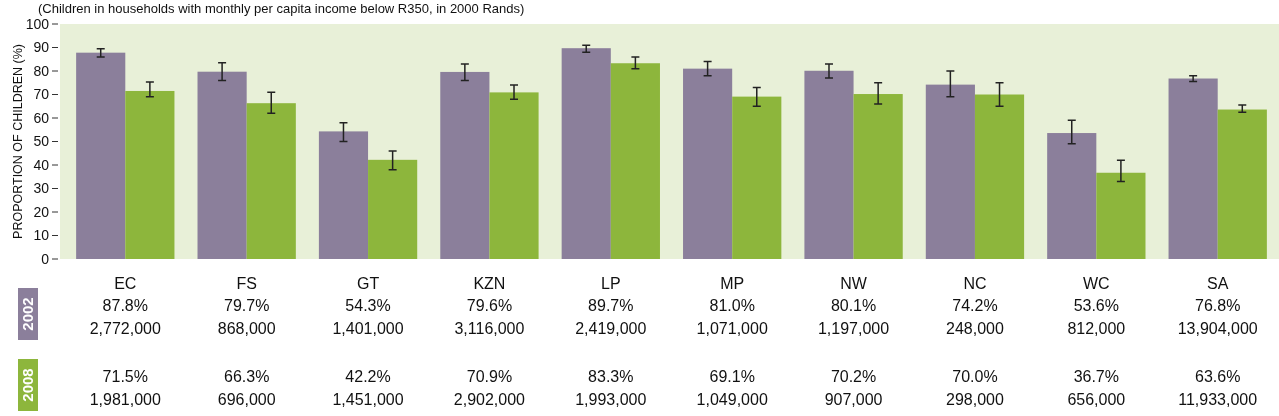 The height and width of the screenshot is (416, 1279). I want to click on data-label: 63.6% 11,933,000, so click(1218, 388).